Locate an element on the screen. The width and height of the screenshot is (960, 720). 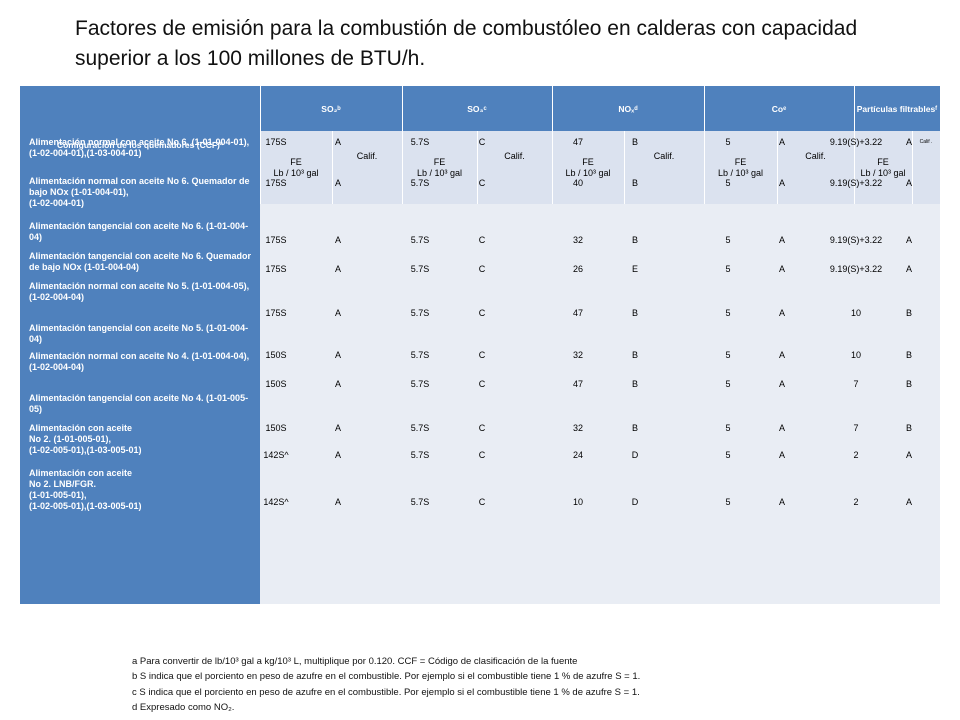
subheader-fe-particulas: FE Lb / 10³ gal is located at coordinates (883, 167).